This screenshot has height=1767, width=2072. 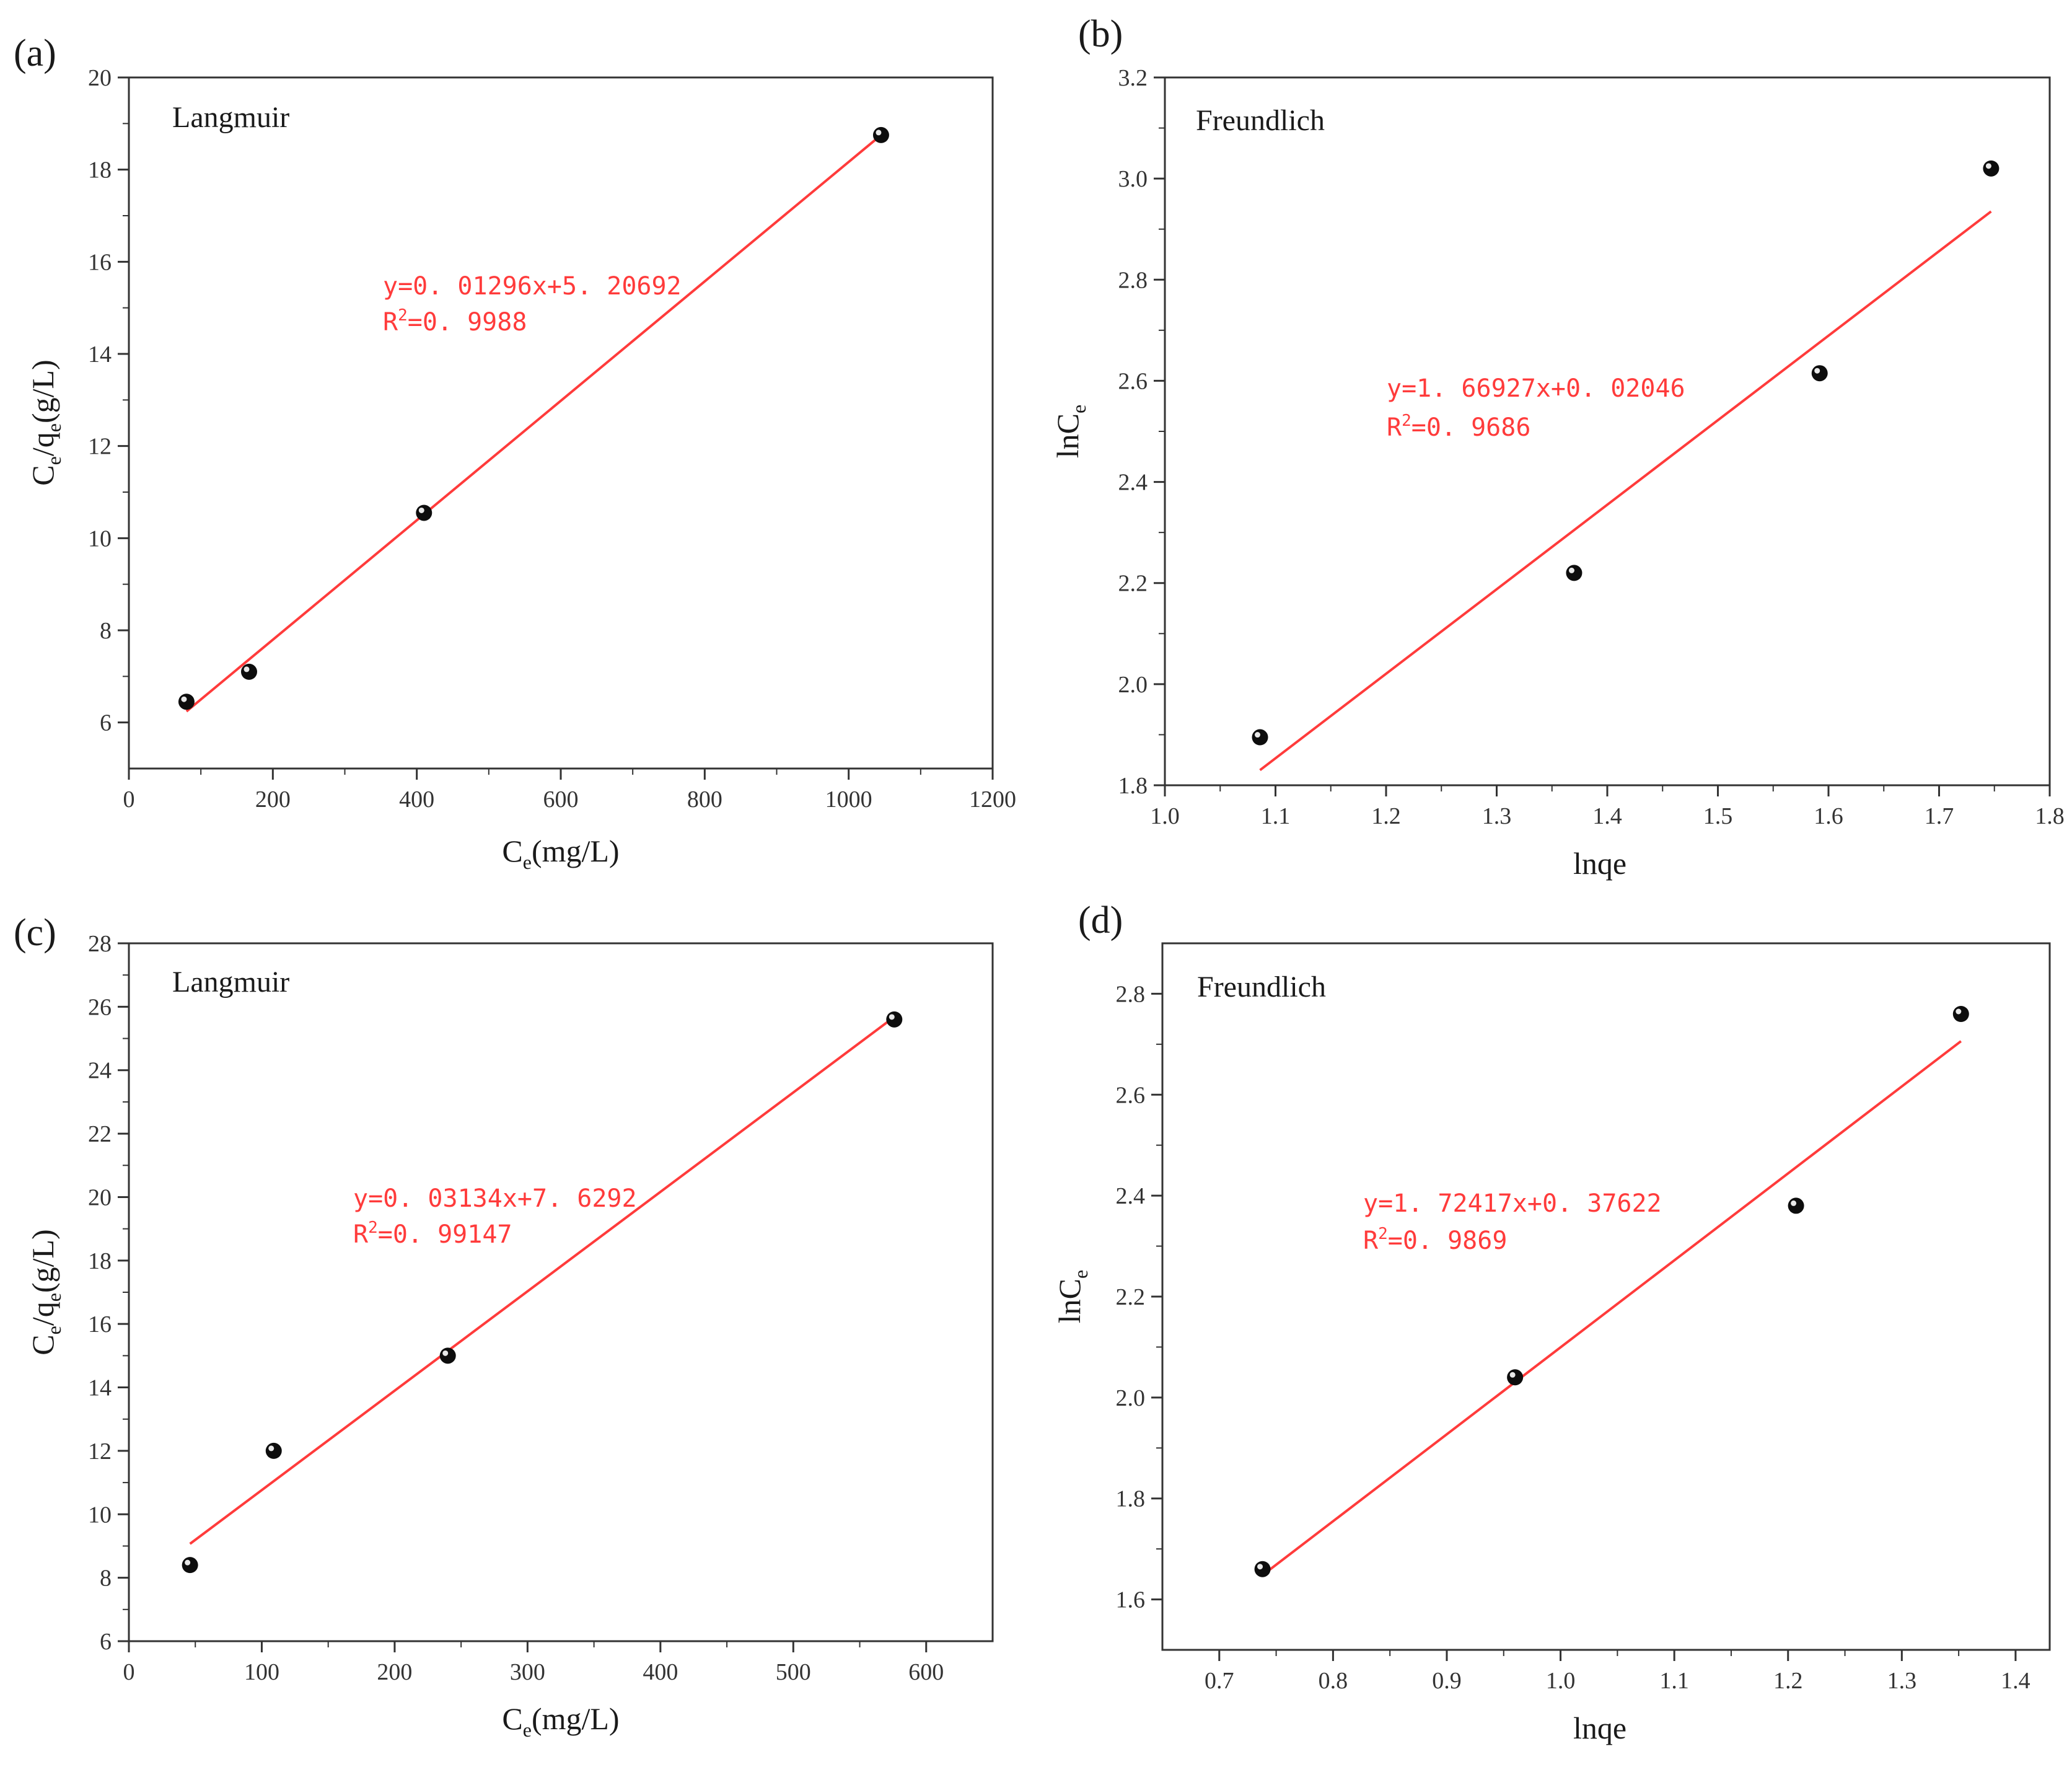 What do you see at coordinates (100, 355) in the screenshot?
I see `y-tick-label: 14` at bounding box center [100, 355].